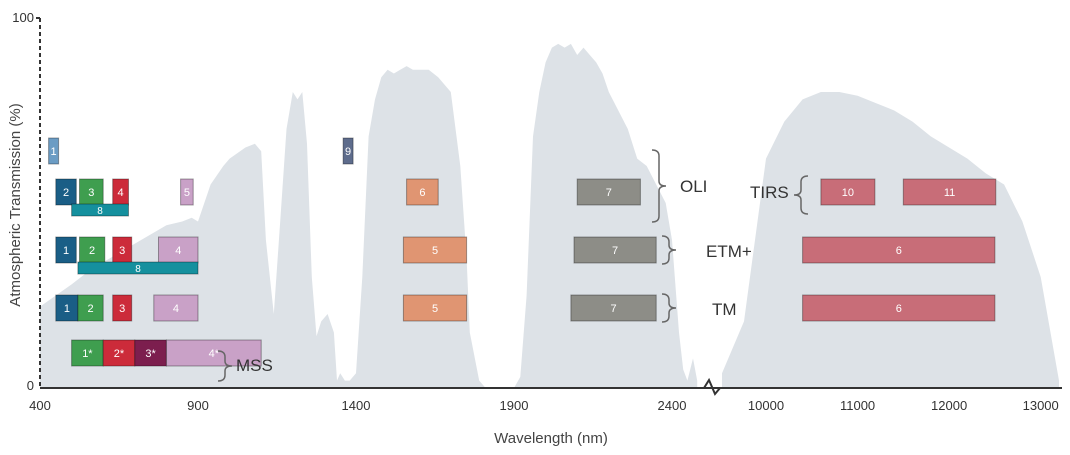  What do you see at coordinates (514, 405) in the screenshot?
I see `x-tick-label: 1900` at bounding box center [514, 405].